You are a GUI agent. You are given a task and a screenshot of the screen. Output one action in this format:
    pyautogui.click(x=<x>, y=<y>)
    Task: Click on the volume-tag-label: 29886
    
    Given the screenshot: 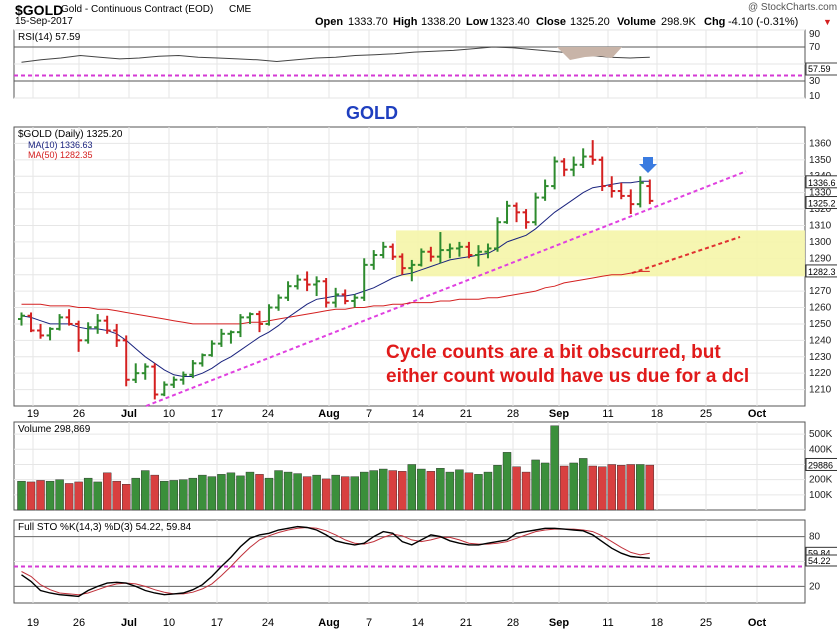 What is the action you would take?
    pyautogui.click(x=820, y=465)
    